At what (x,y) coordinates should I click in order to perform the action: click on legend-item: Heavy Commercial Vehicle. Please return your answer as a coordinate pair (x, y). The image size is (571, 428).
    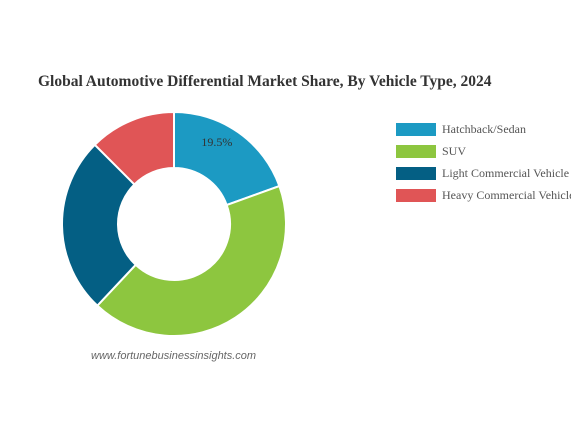
    Looking at the image, I should click on (483, 195).